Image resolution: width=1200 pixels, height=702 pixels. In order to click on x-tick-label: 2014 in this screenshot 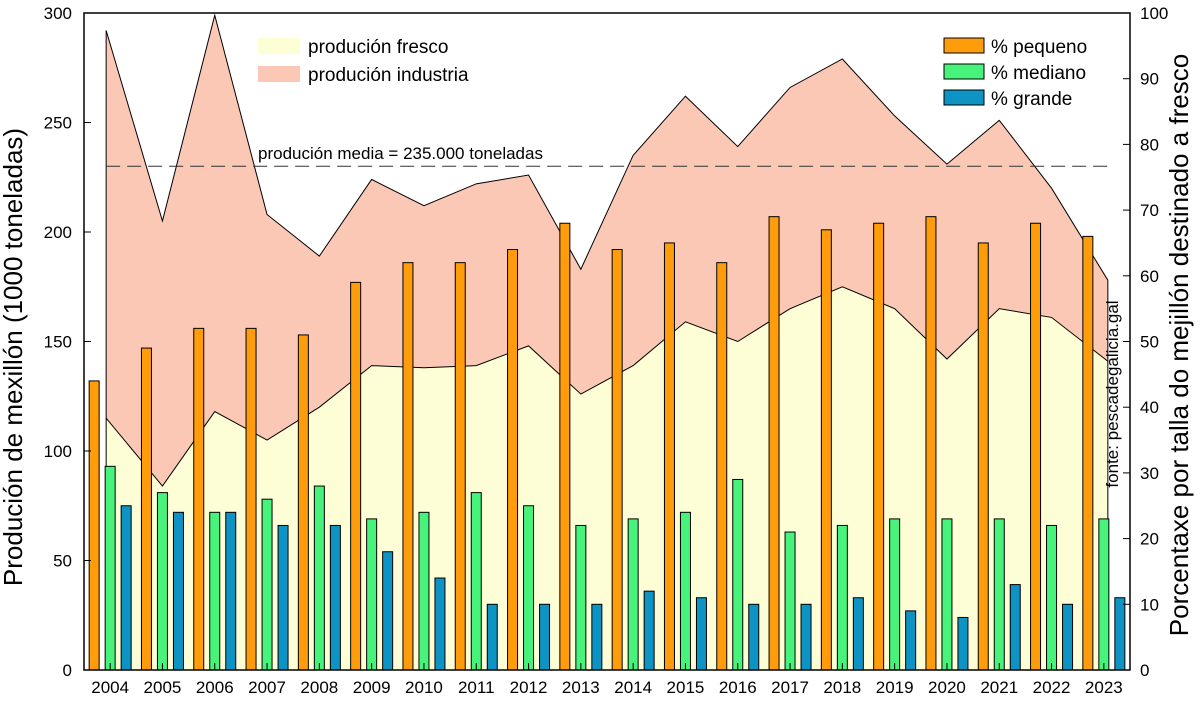, I will do `click(633, 687)`.